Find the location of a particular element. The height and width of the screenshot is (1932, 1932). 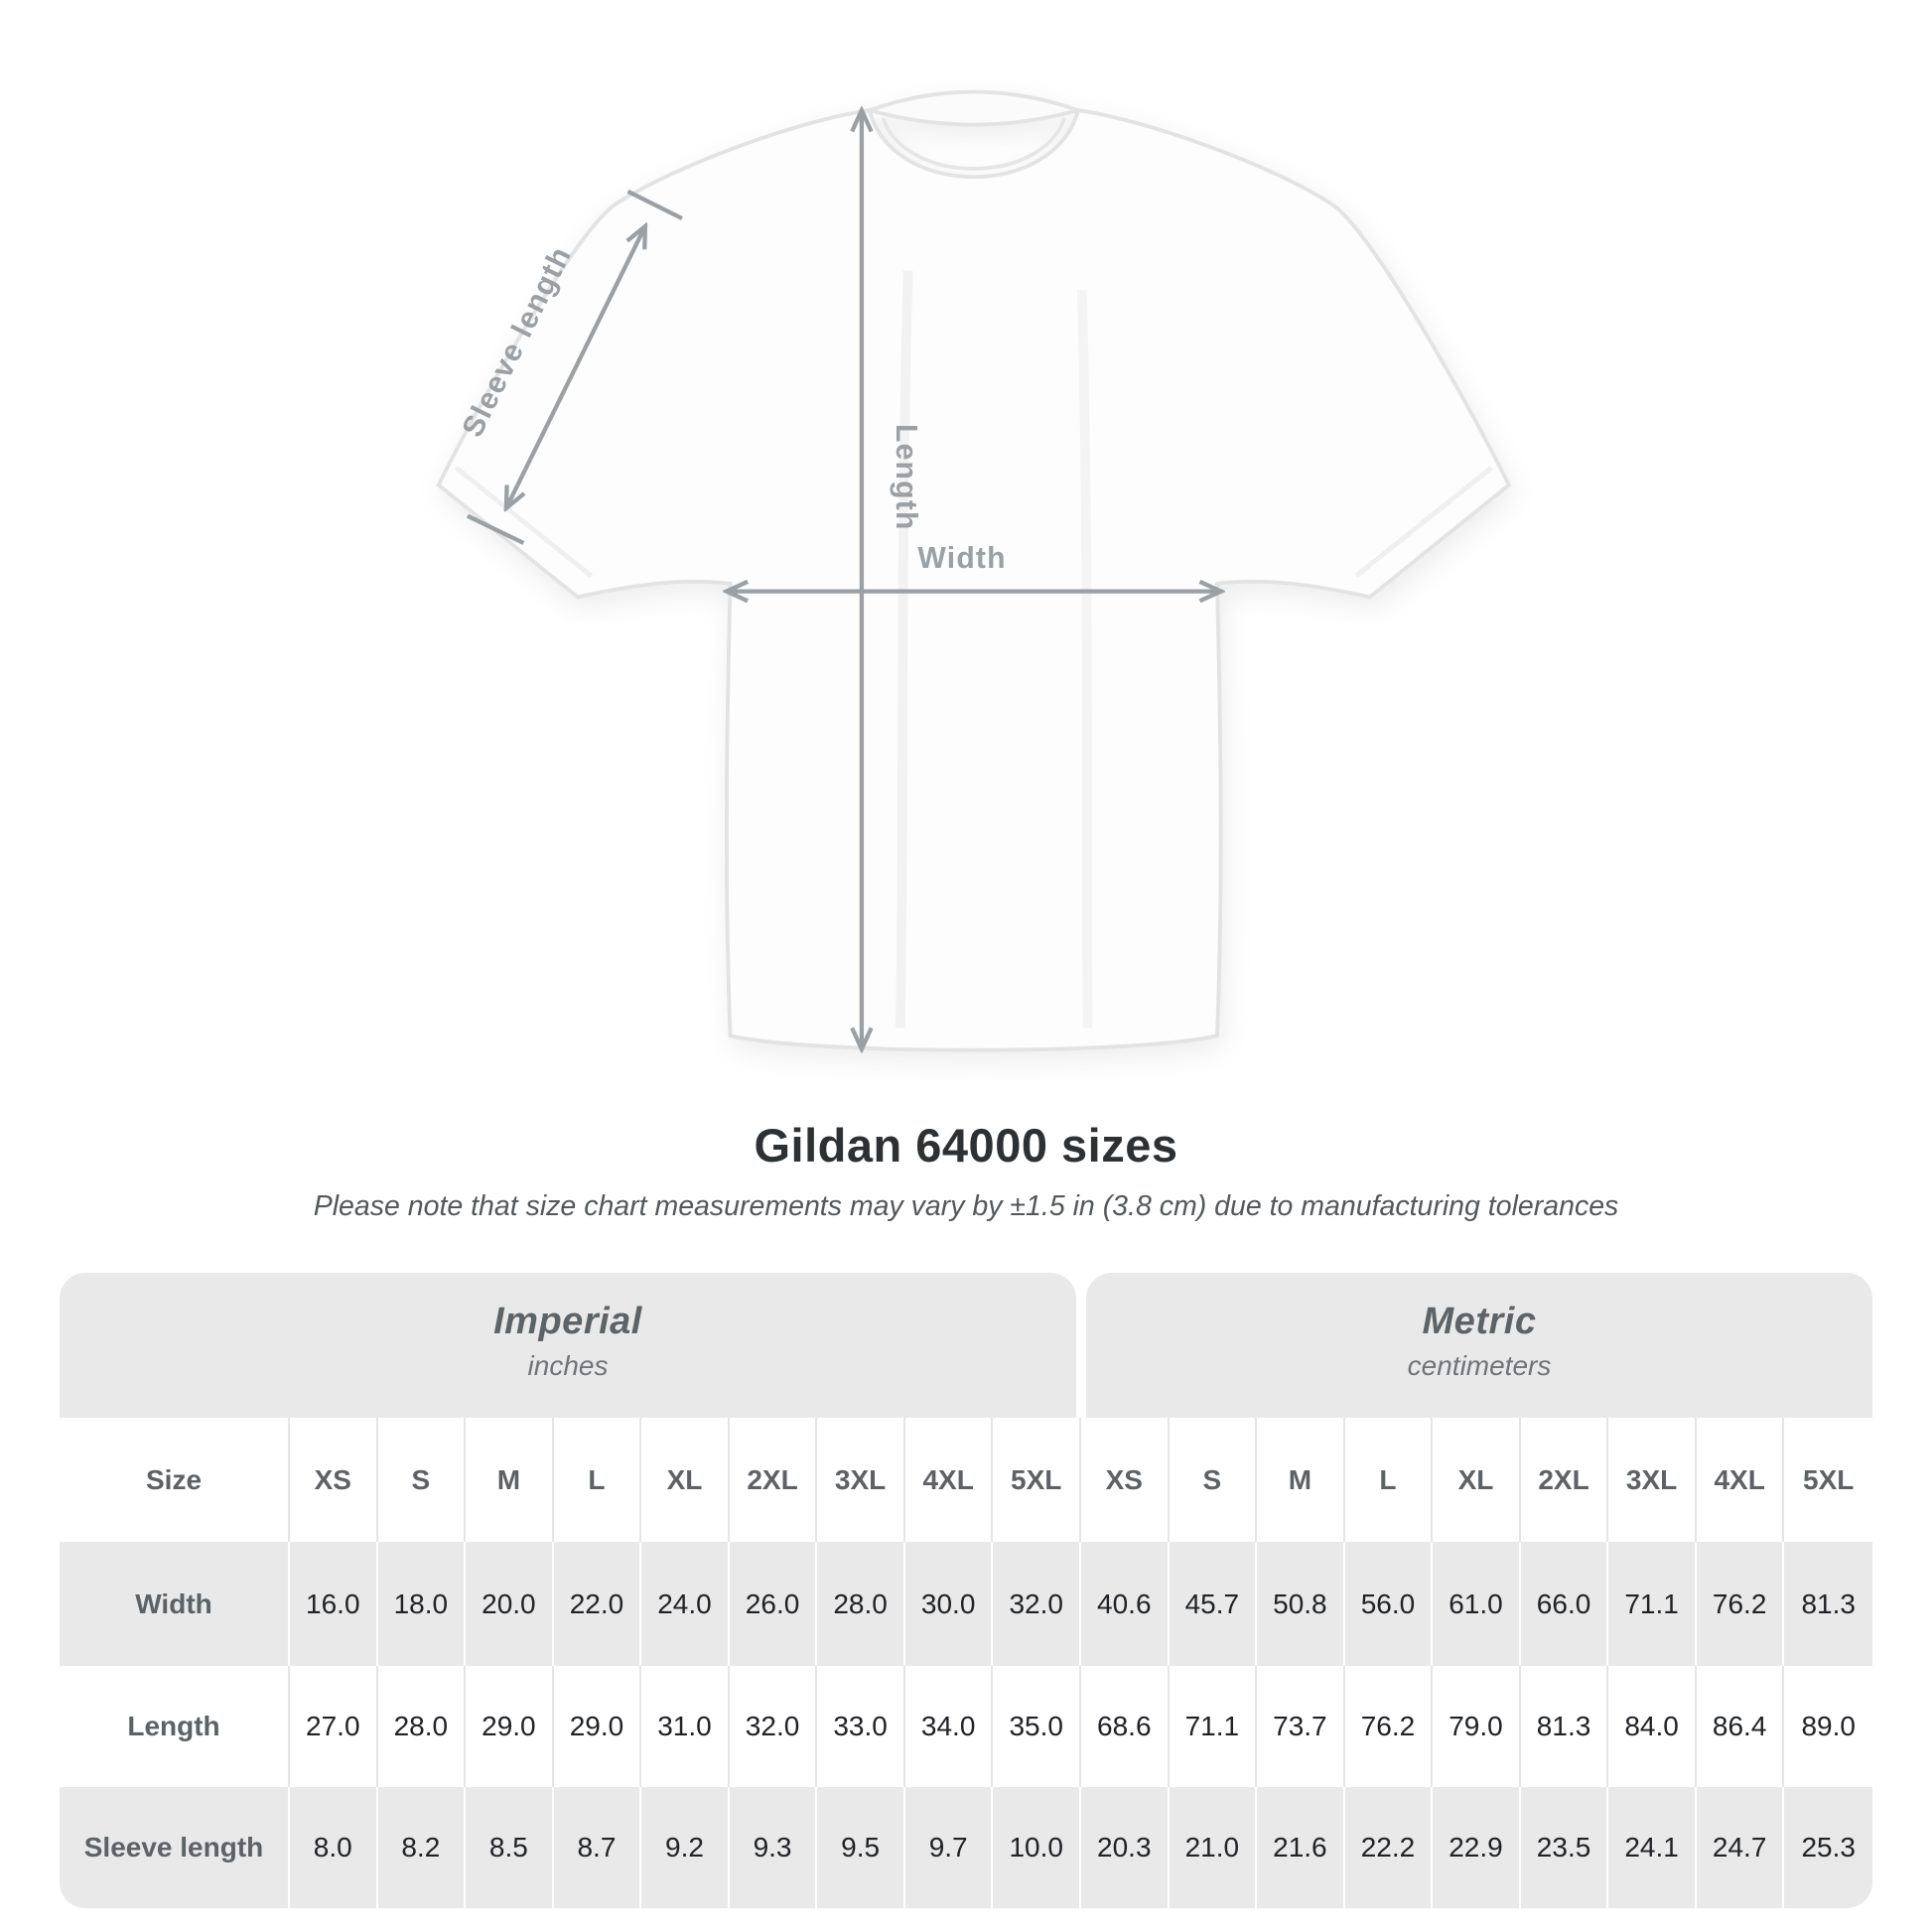

value-cell: 24.0 is located at coordinates (686, 1604).